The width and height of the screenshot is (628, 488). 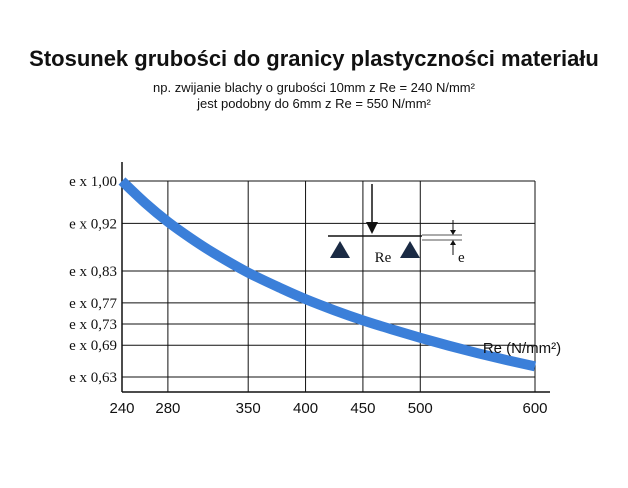 I want to click on x-tick-label-240: 240, so click(x=121, y=408).